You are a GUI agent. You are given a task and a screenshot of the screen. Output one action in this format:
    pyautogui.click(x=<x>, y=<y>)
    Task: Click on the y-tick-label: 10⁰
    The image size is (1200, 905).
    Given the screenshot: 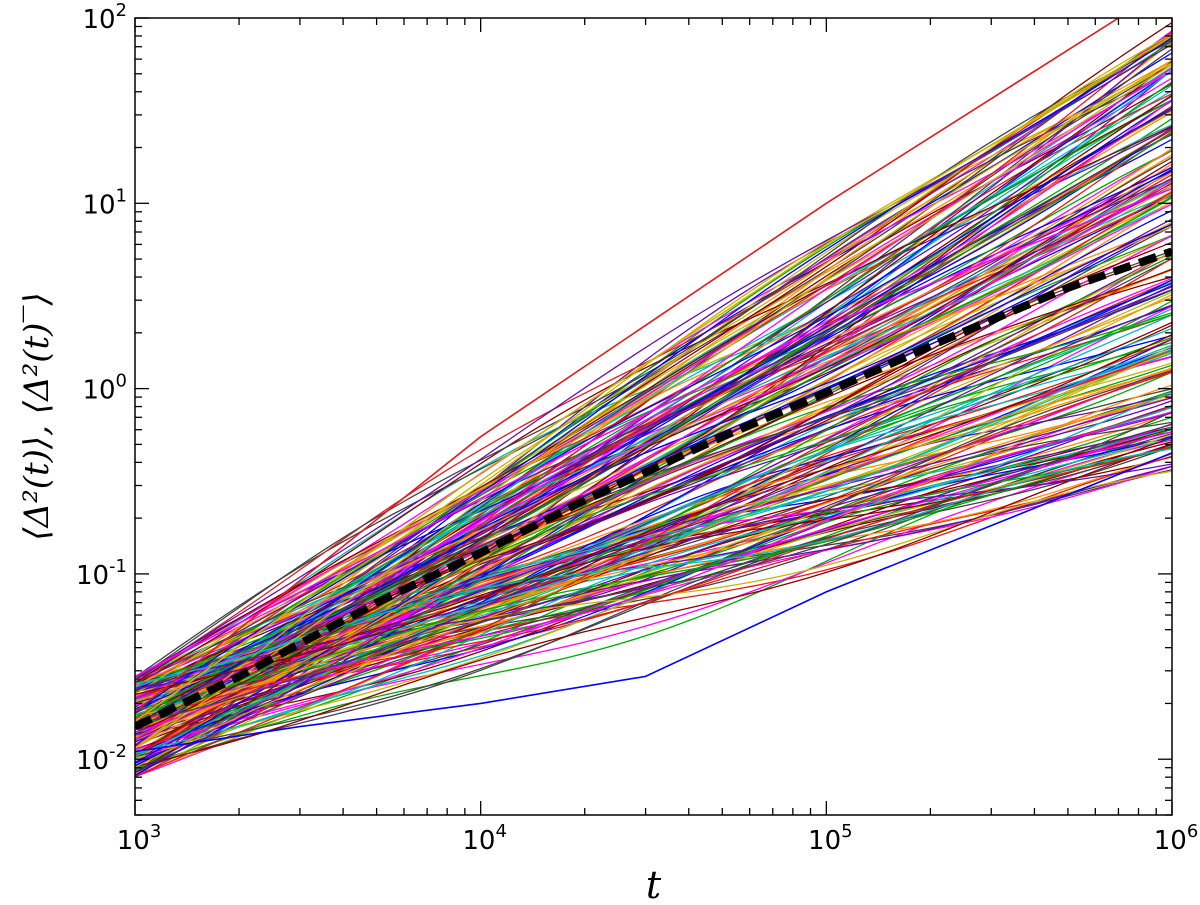 What is the action you would take?
    pyautogui.click(x=104, y=388)
    